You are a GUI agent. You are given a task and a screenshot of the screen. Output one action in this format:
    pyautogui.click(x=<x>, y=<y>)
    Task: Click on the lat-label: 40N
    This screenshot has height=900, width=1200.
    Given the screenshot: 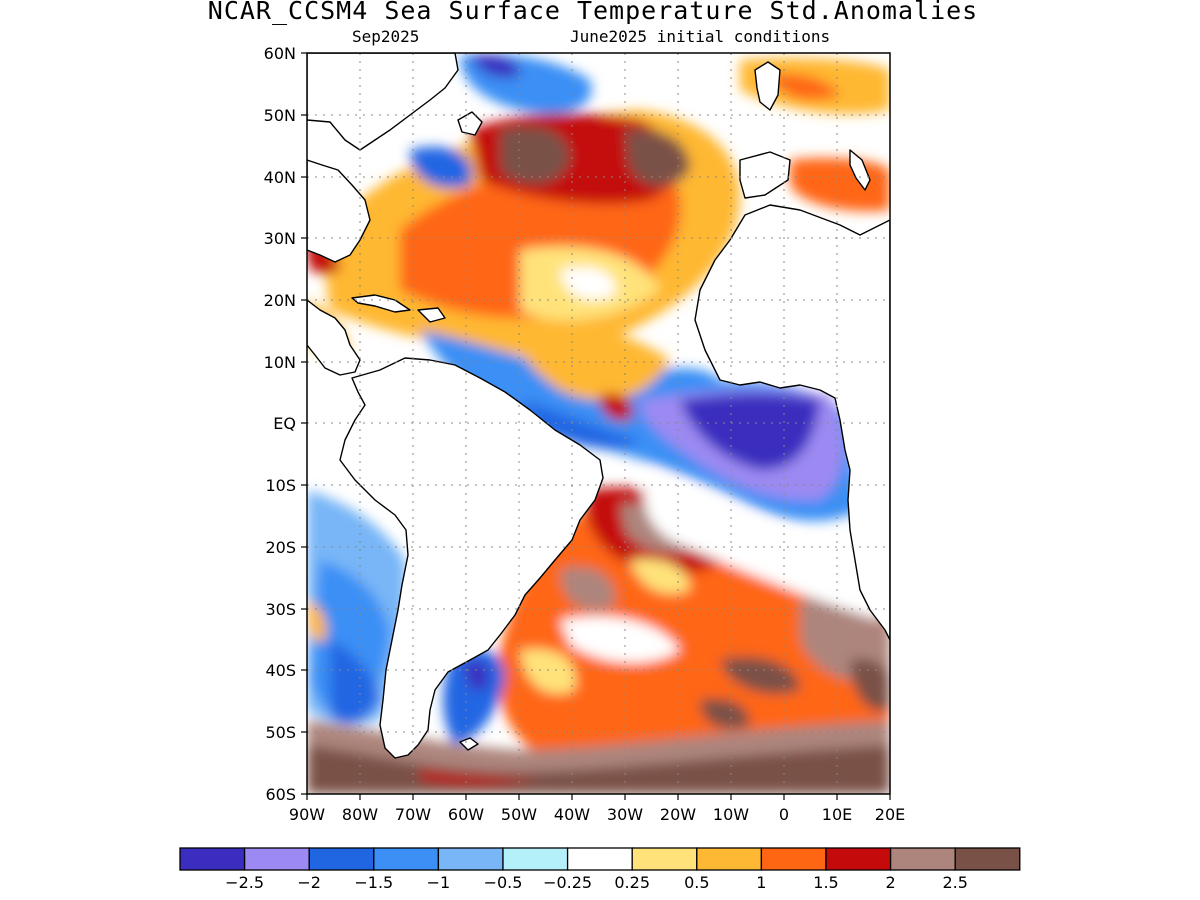 What is the action you would take?
    pyautogui.click(x=280, y=177)
    